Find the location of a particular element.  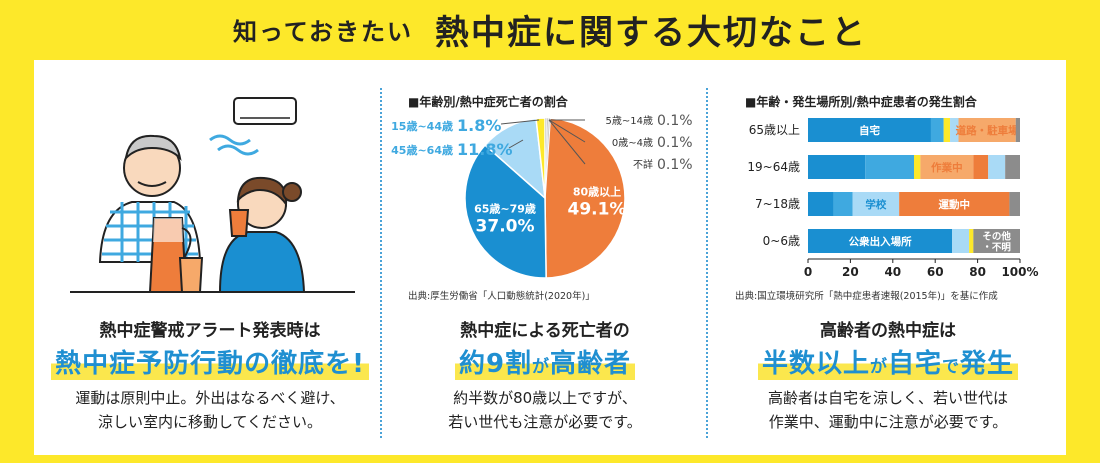

bar-segment-label: 作業中 is located at coordinates (947, 167).